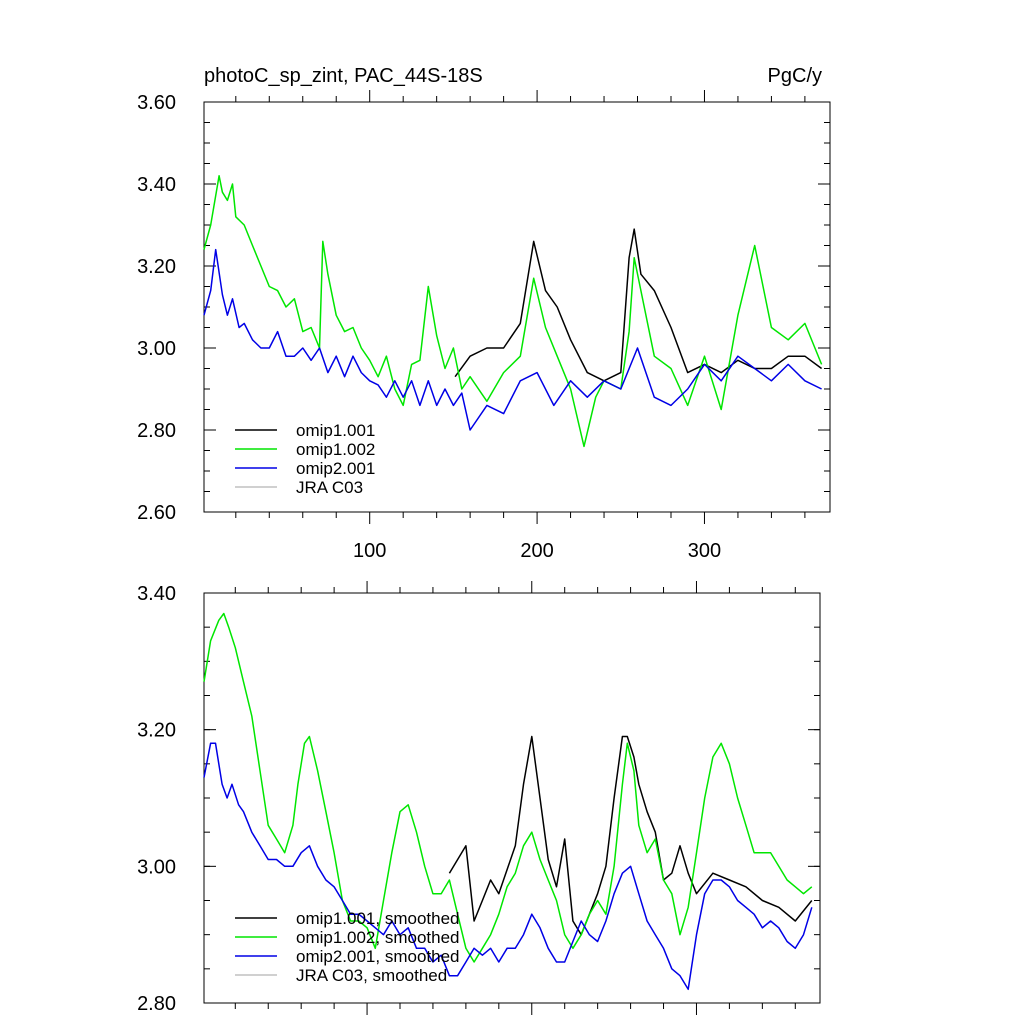 The width and height of the screenshot is (1024, 1024). I want to click on x-tick-label: 200, so click(536, 551).